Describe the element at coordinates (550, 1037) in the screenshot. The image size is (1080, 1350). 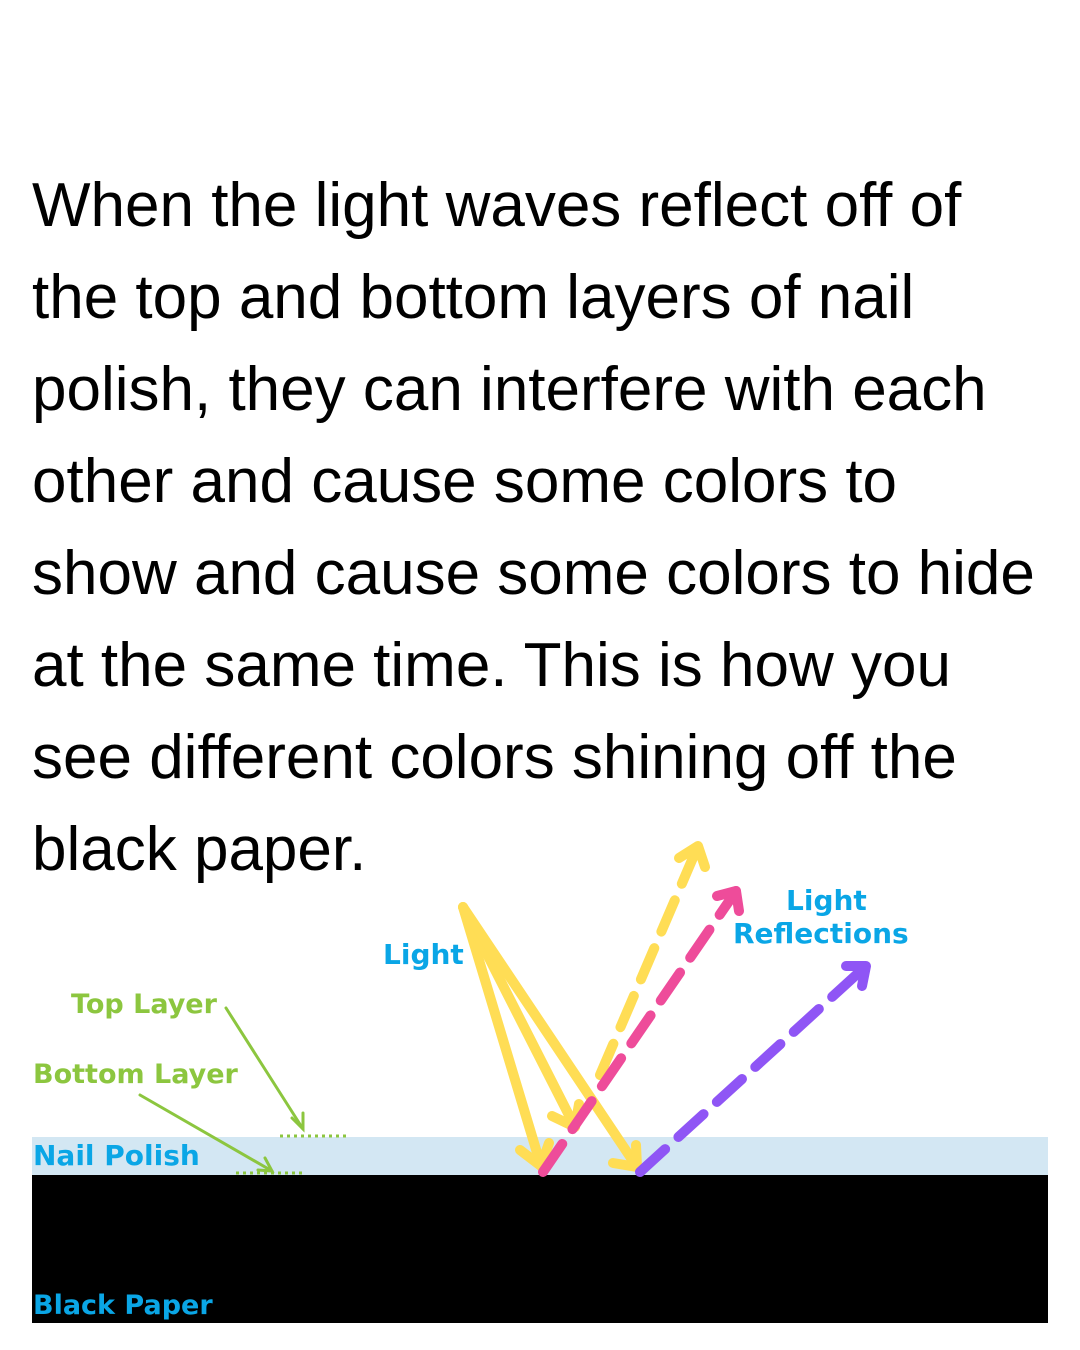
I see `incident-light-arrows` at that location.